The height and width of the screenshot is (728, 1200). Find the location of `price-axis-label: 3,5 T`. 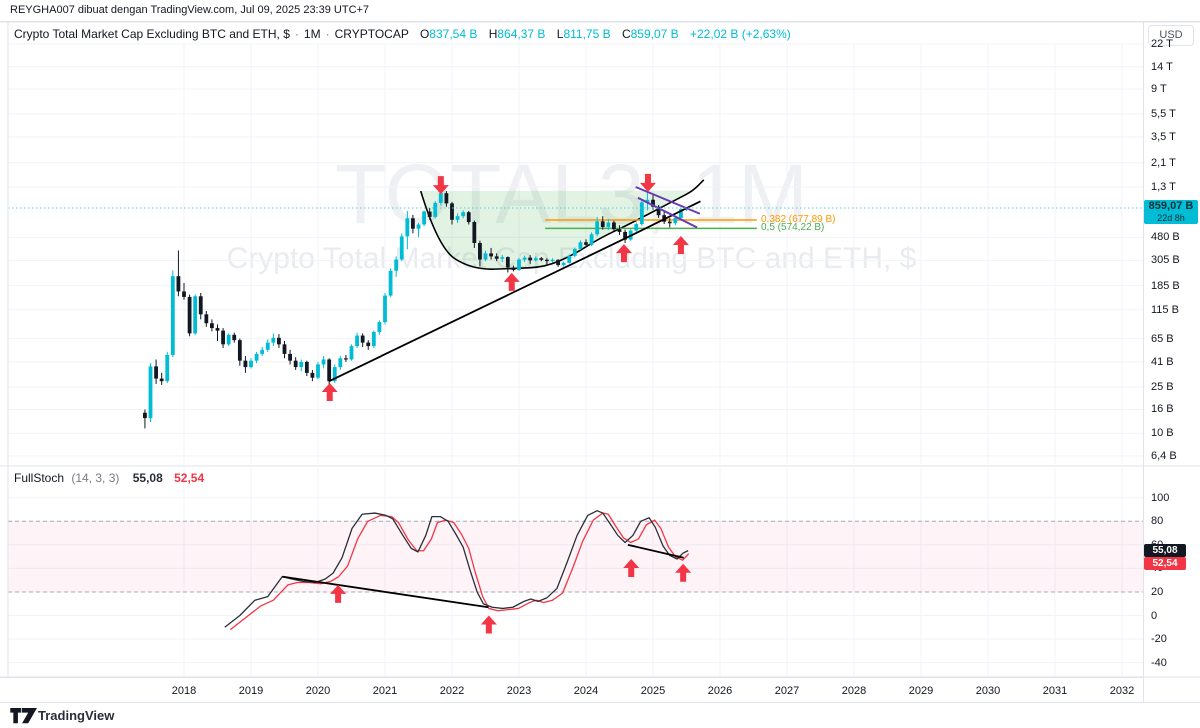

price-axis-label: 3,5 T is located at coordinates (1163, 136).